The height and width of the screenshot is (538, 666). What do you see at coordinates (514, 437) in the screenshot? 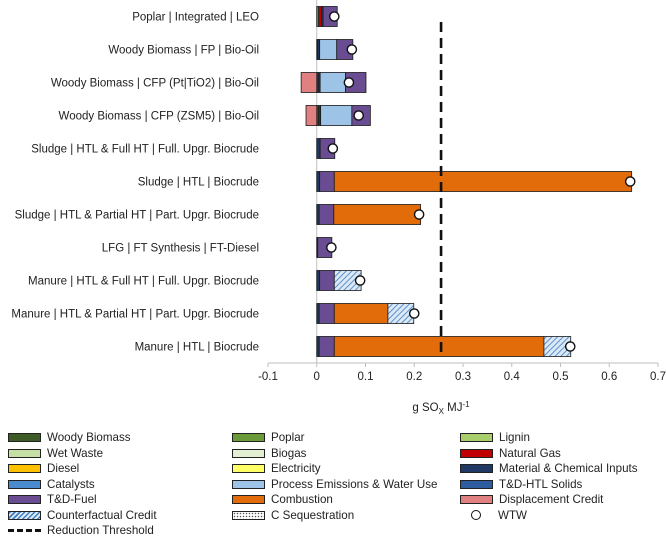
I see `legend-label: Lignin` at bounding box center [514, 437].